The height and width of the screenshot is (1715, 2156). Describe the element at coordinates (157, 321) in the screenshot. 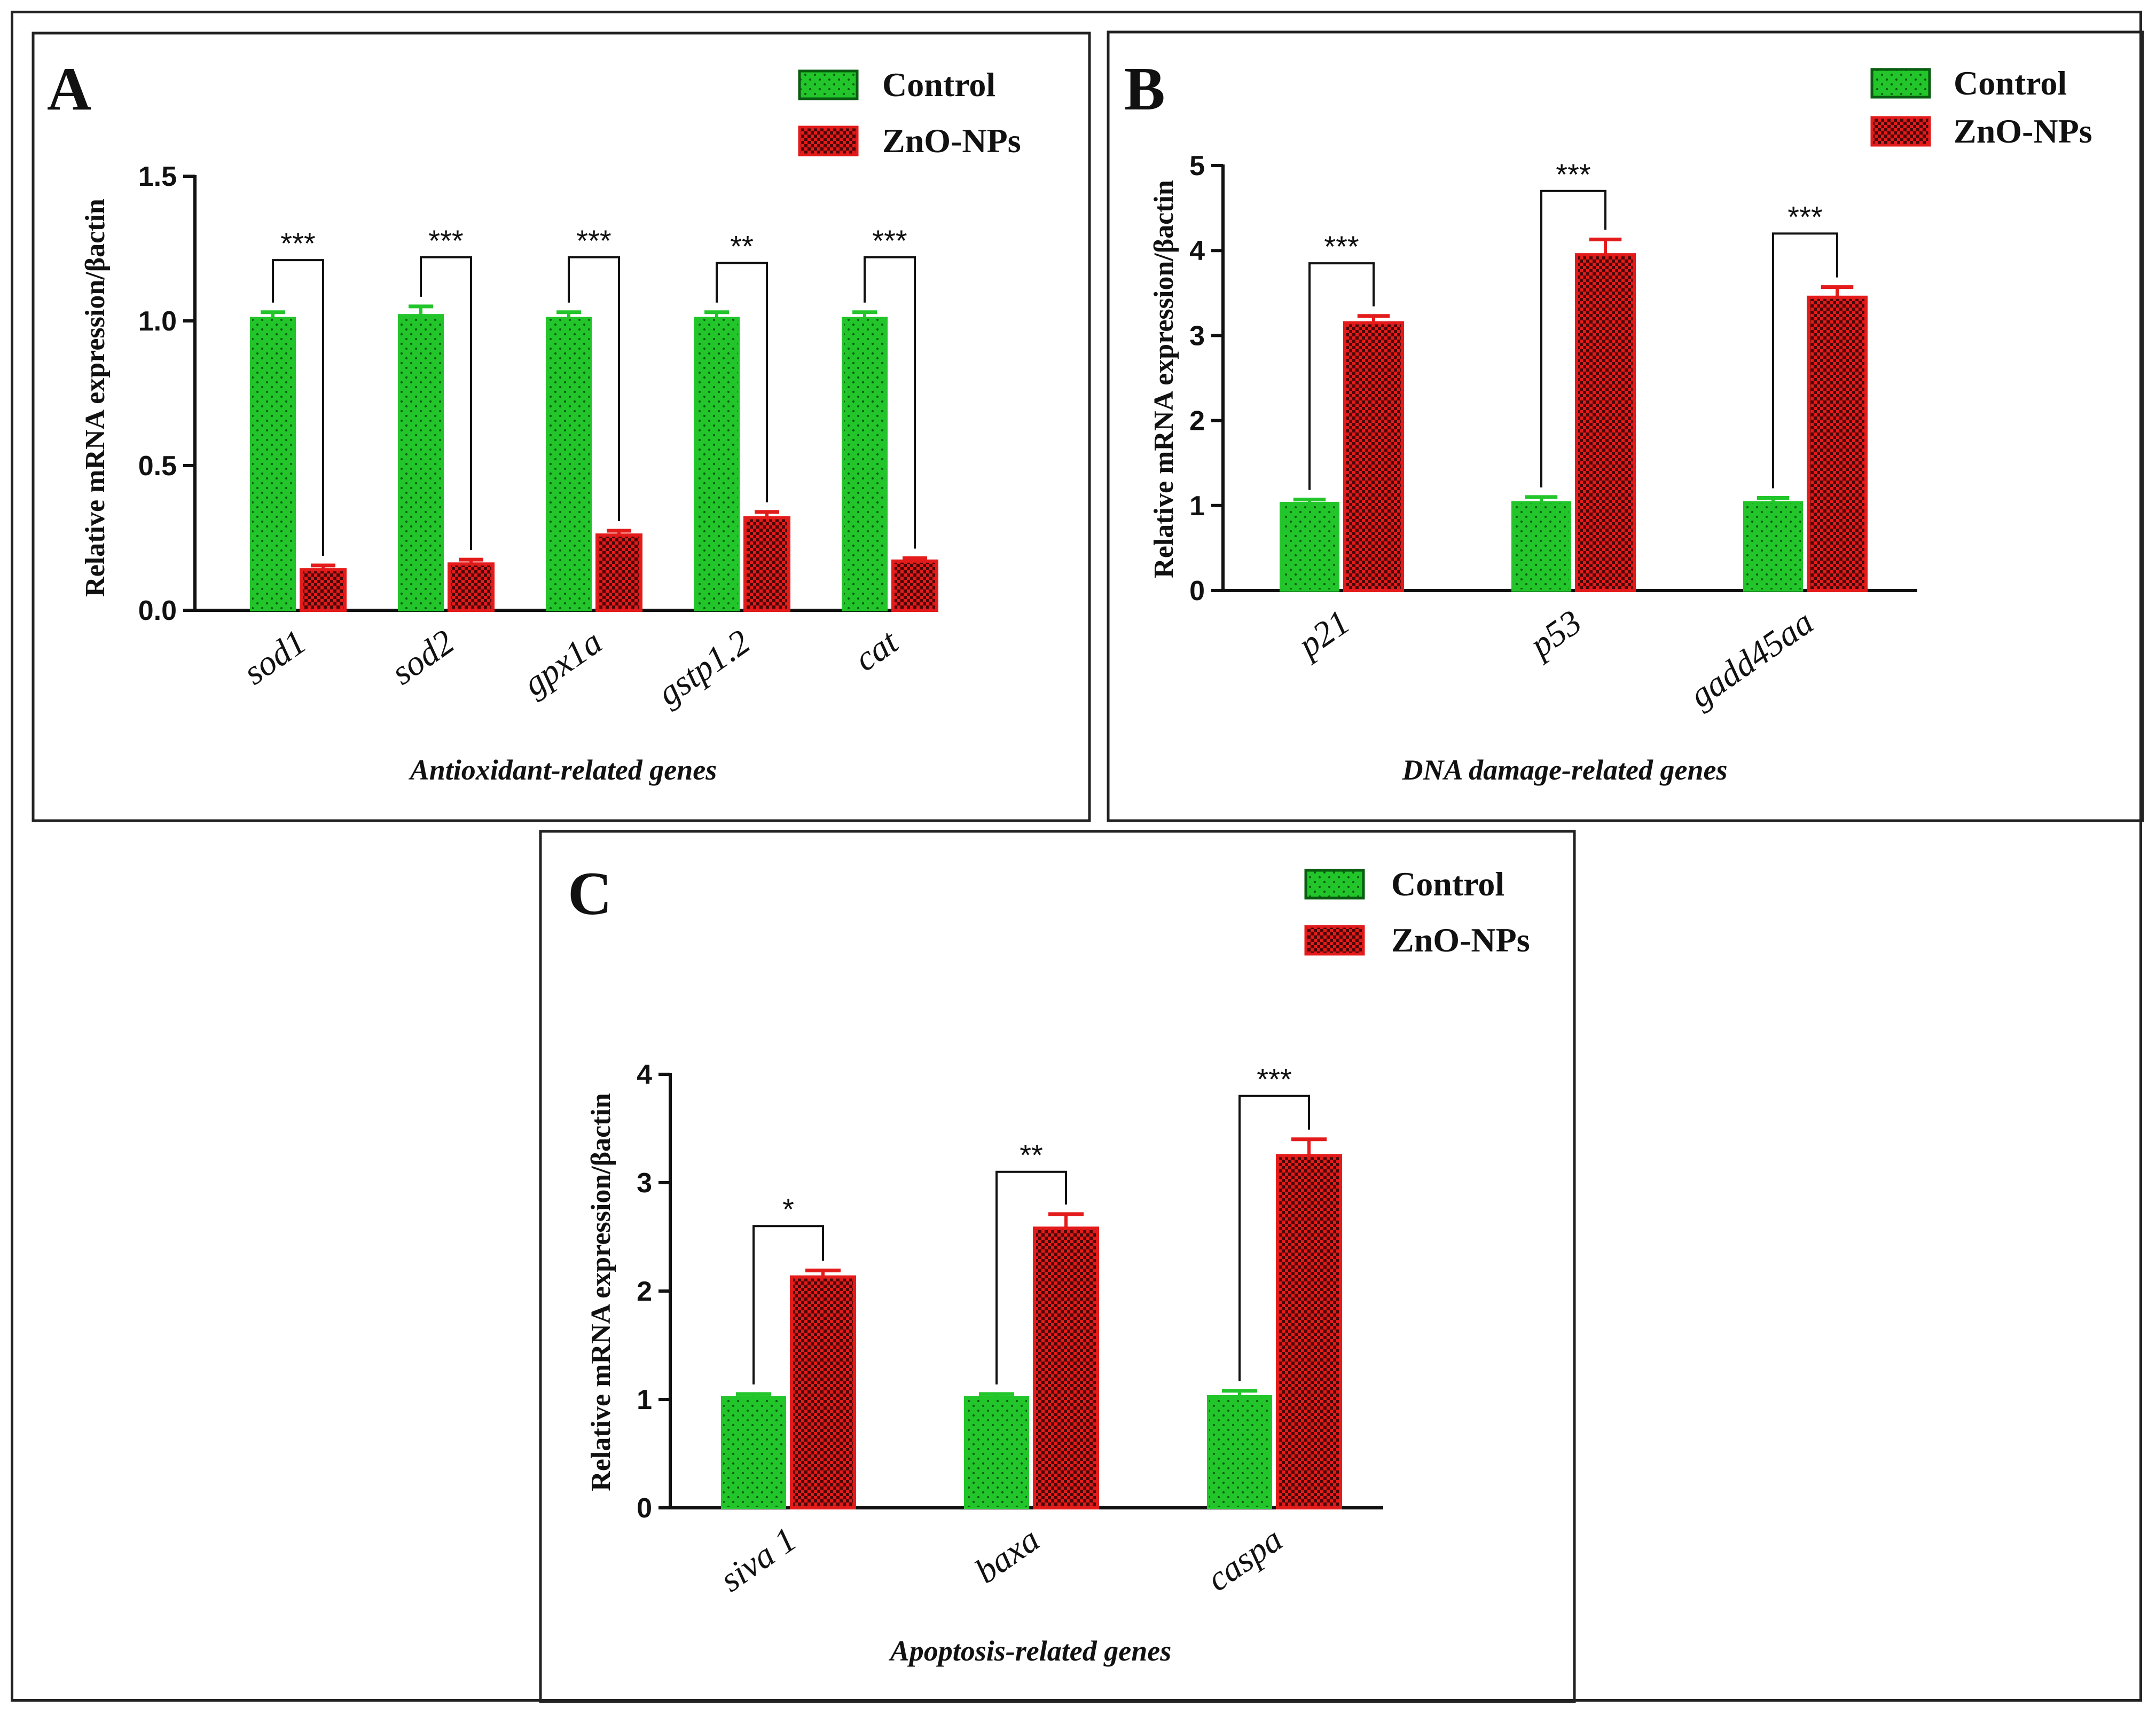

I see `y-tick-label: 1.0` at that location.